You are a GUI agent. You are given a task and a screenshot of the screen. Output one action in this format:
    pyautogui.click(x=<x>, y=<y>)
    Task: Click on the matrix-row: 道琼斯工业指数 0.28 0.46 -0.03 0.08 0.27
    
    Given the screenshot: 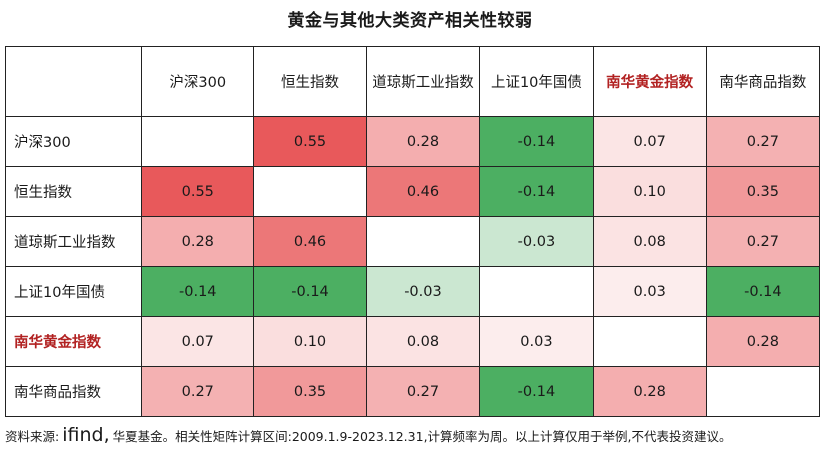 What is the action you would take?
    pyautogui.click(x=412, y=241)
    